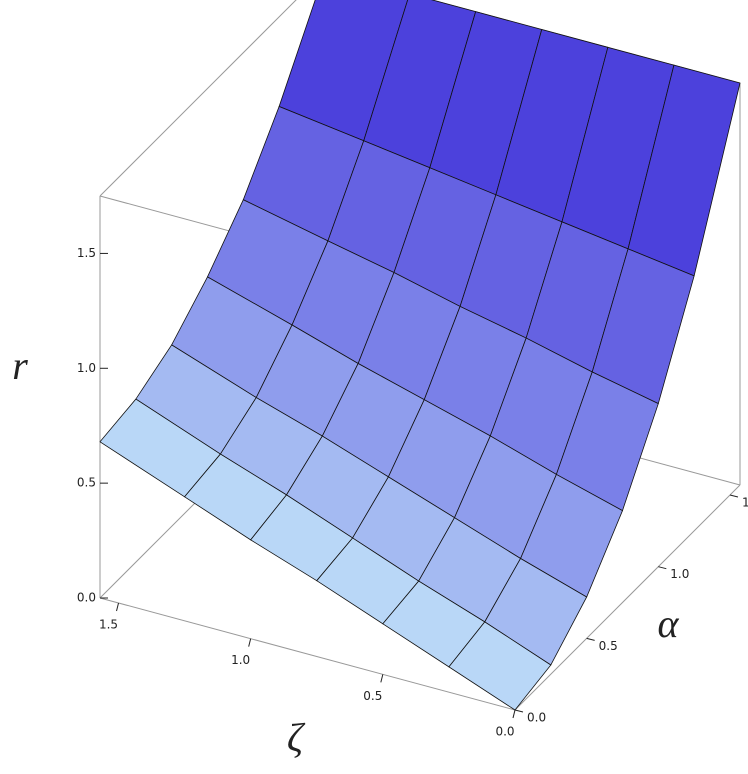 The height and width of the screenshot is (774, 748). What do you see at coordinates (669, 623) in the screenshot?
I see `y-axis-label: α` at bounding box center [669, 623].